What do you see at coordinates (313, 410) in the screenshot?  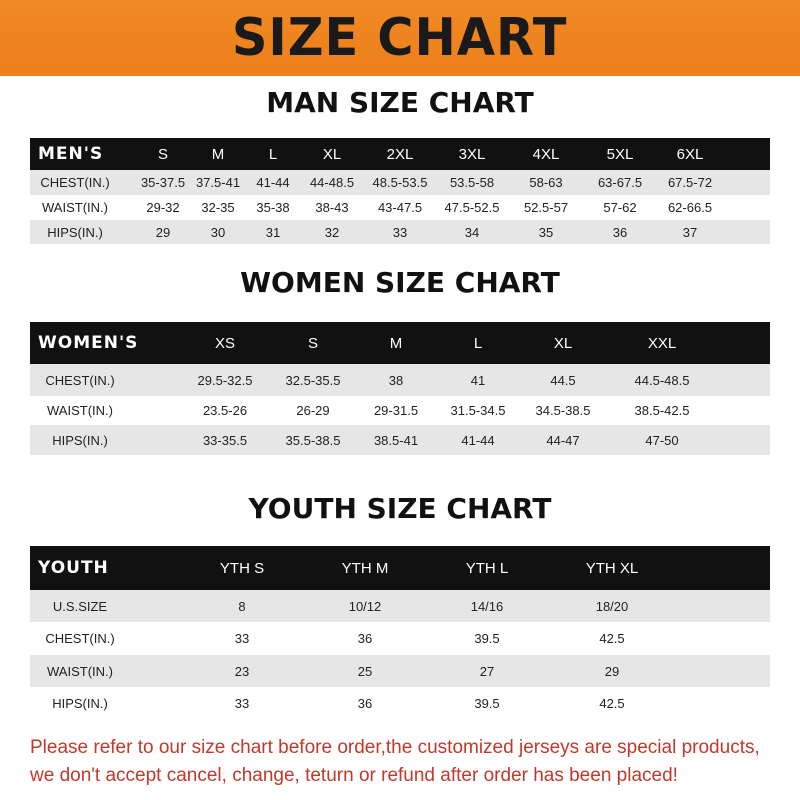 I see `table-cell: 26-29` at bounding box center [313, 410].